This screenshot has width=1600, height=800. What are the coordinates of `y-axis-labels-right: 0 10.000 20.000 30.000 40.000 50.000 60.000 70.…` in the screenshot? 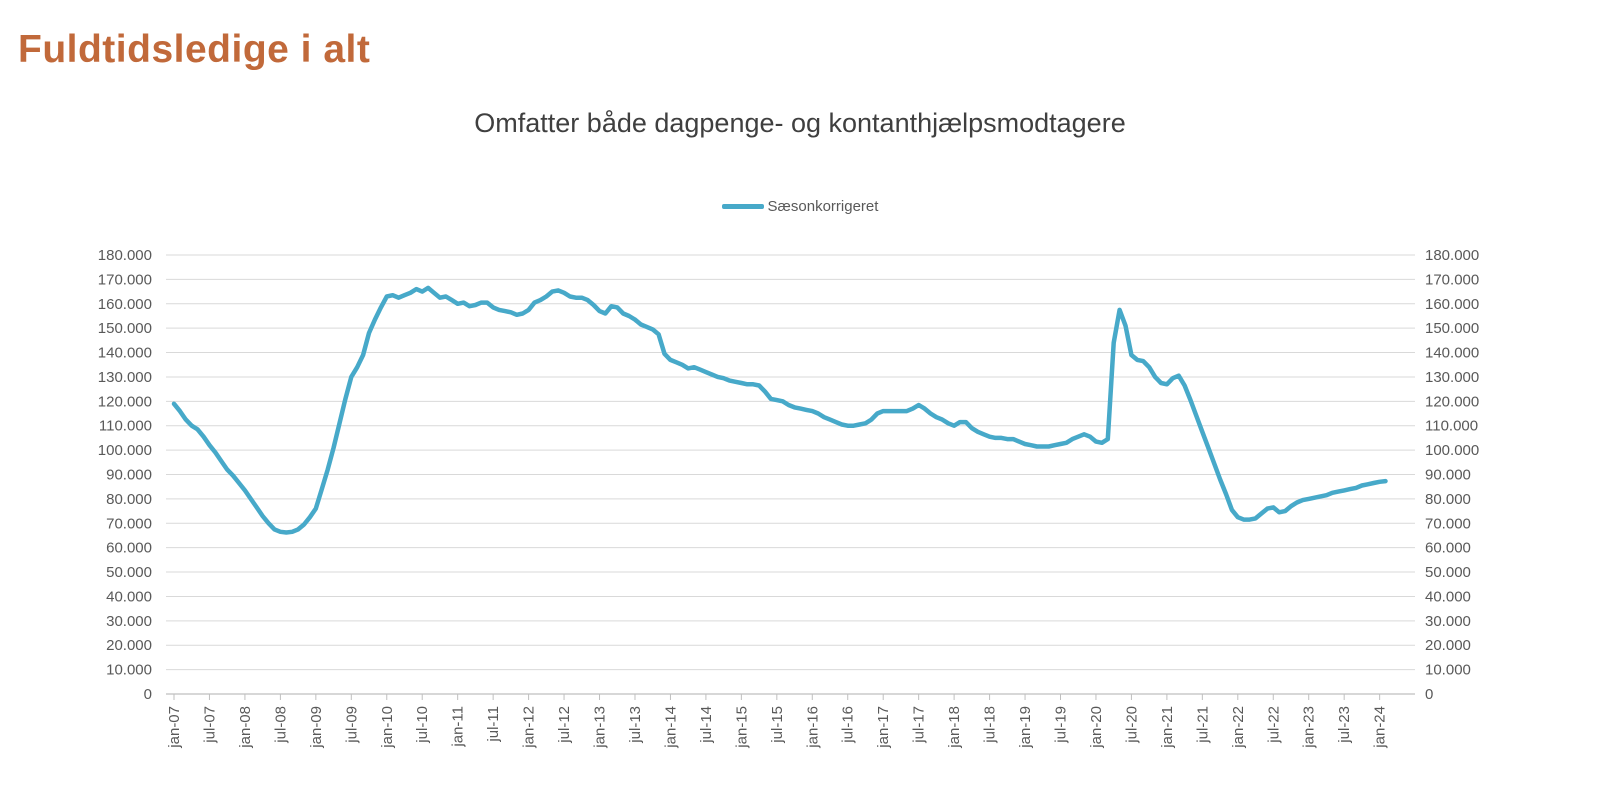 It's located at (1452, 475).